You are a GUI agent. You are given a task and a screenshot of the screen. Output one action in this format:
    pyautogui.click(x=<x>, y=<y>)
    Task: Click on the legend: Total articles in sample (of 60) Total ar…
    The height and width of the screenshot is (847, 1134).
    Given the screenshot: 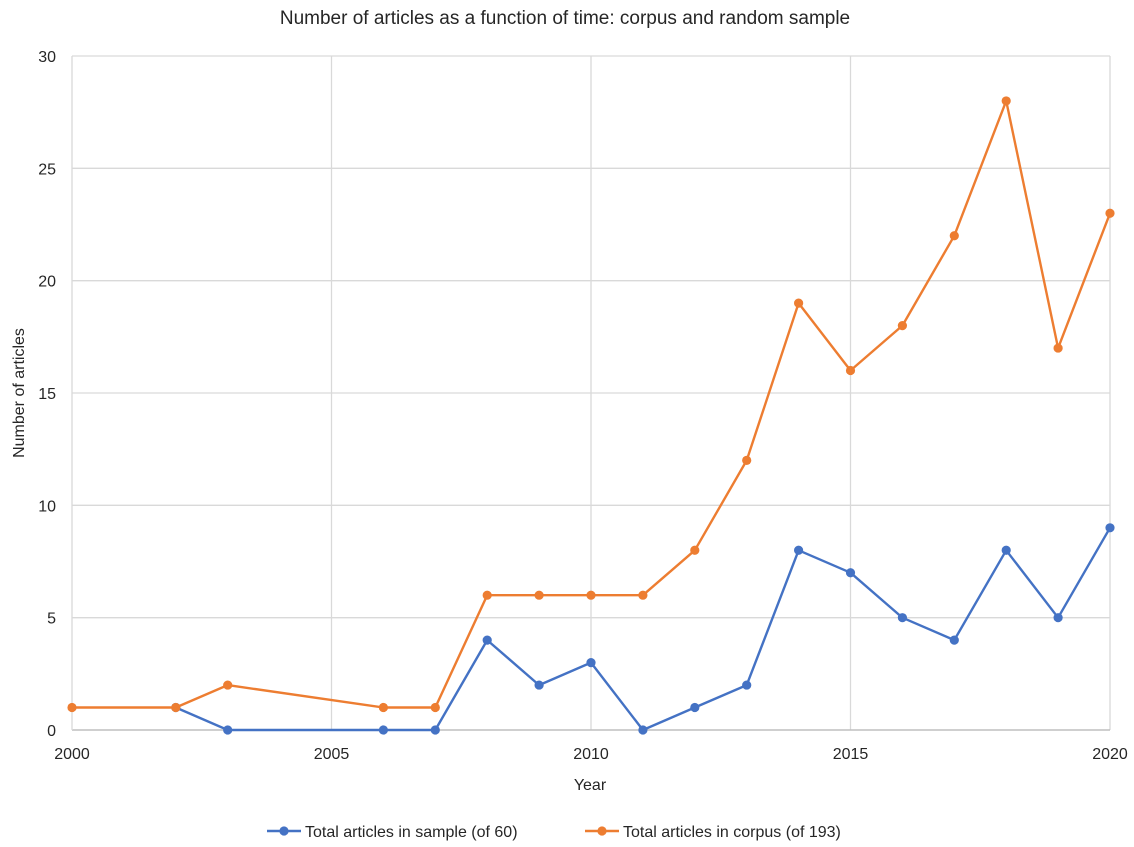 What is the action you would take?
    pyautogui.click(x=554, y=832)
    